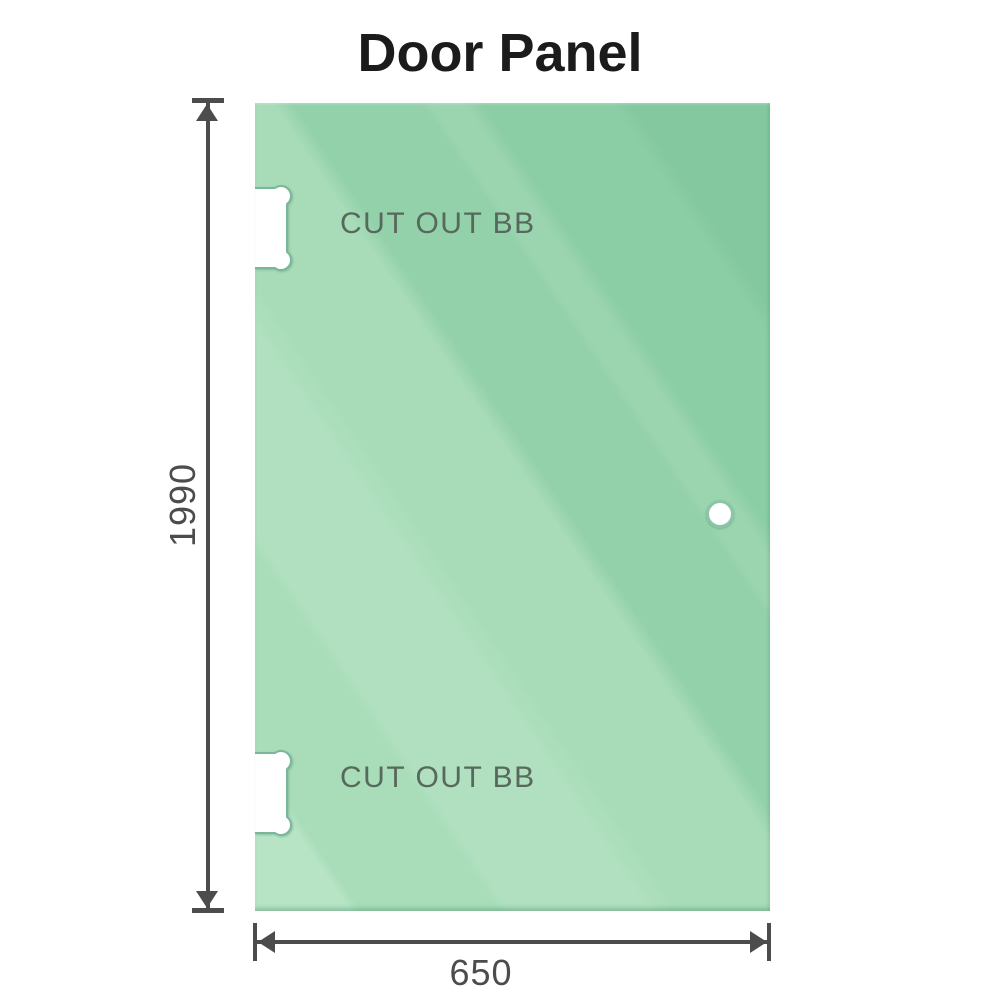  I want to click on hinge-cutout-top-icon, so click(273, 228).